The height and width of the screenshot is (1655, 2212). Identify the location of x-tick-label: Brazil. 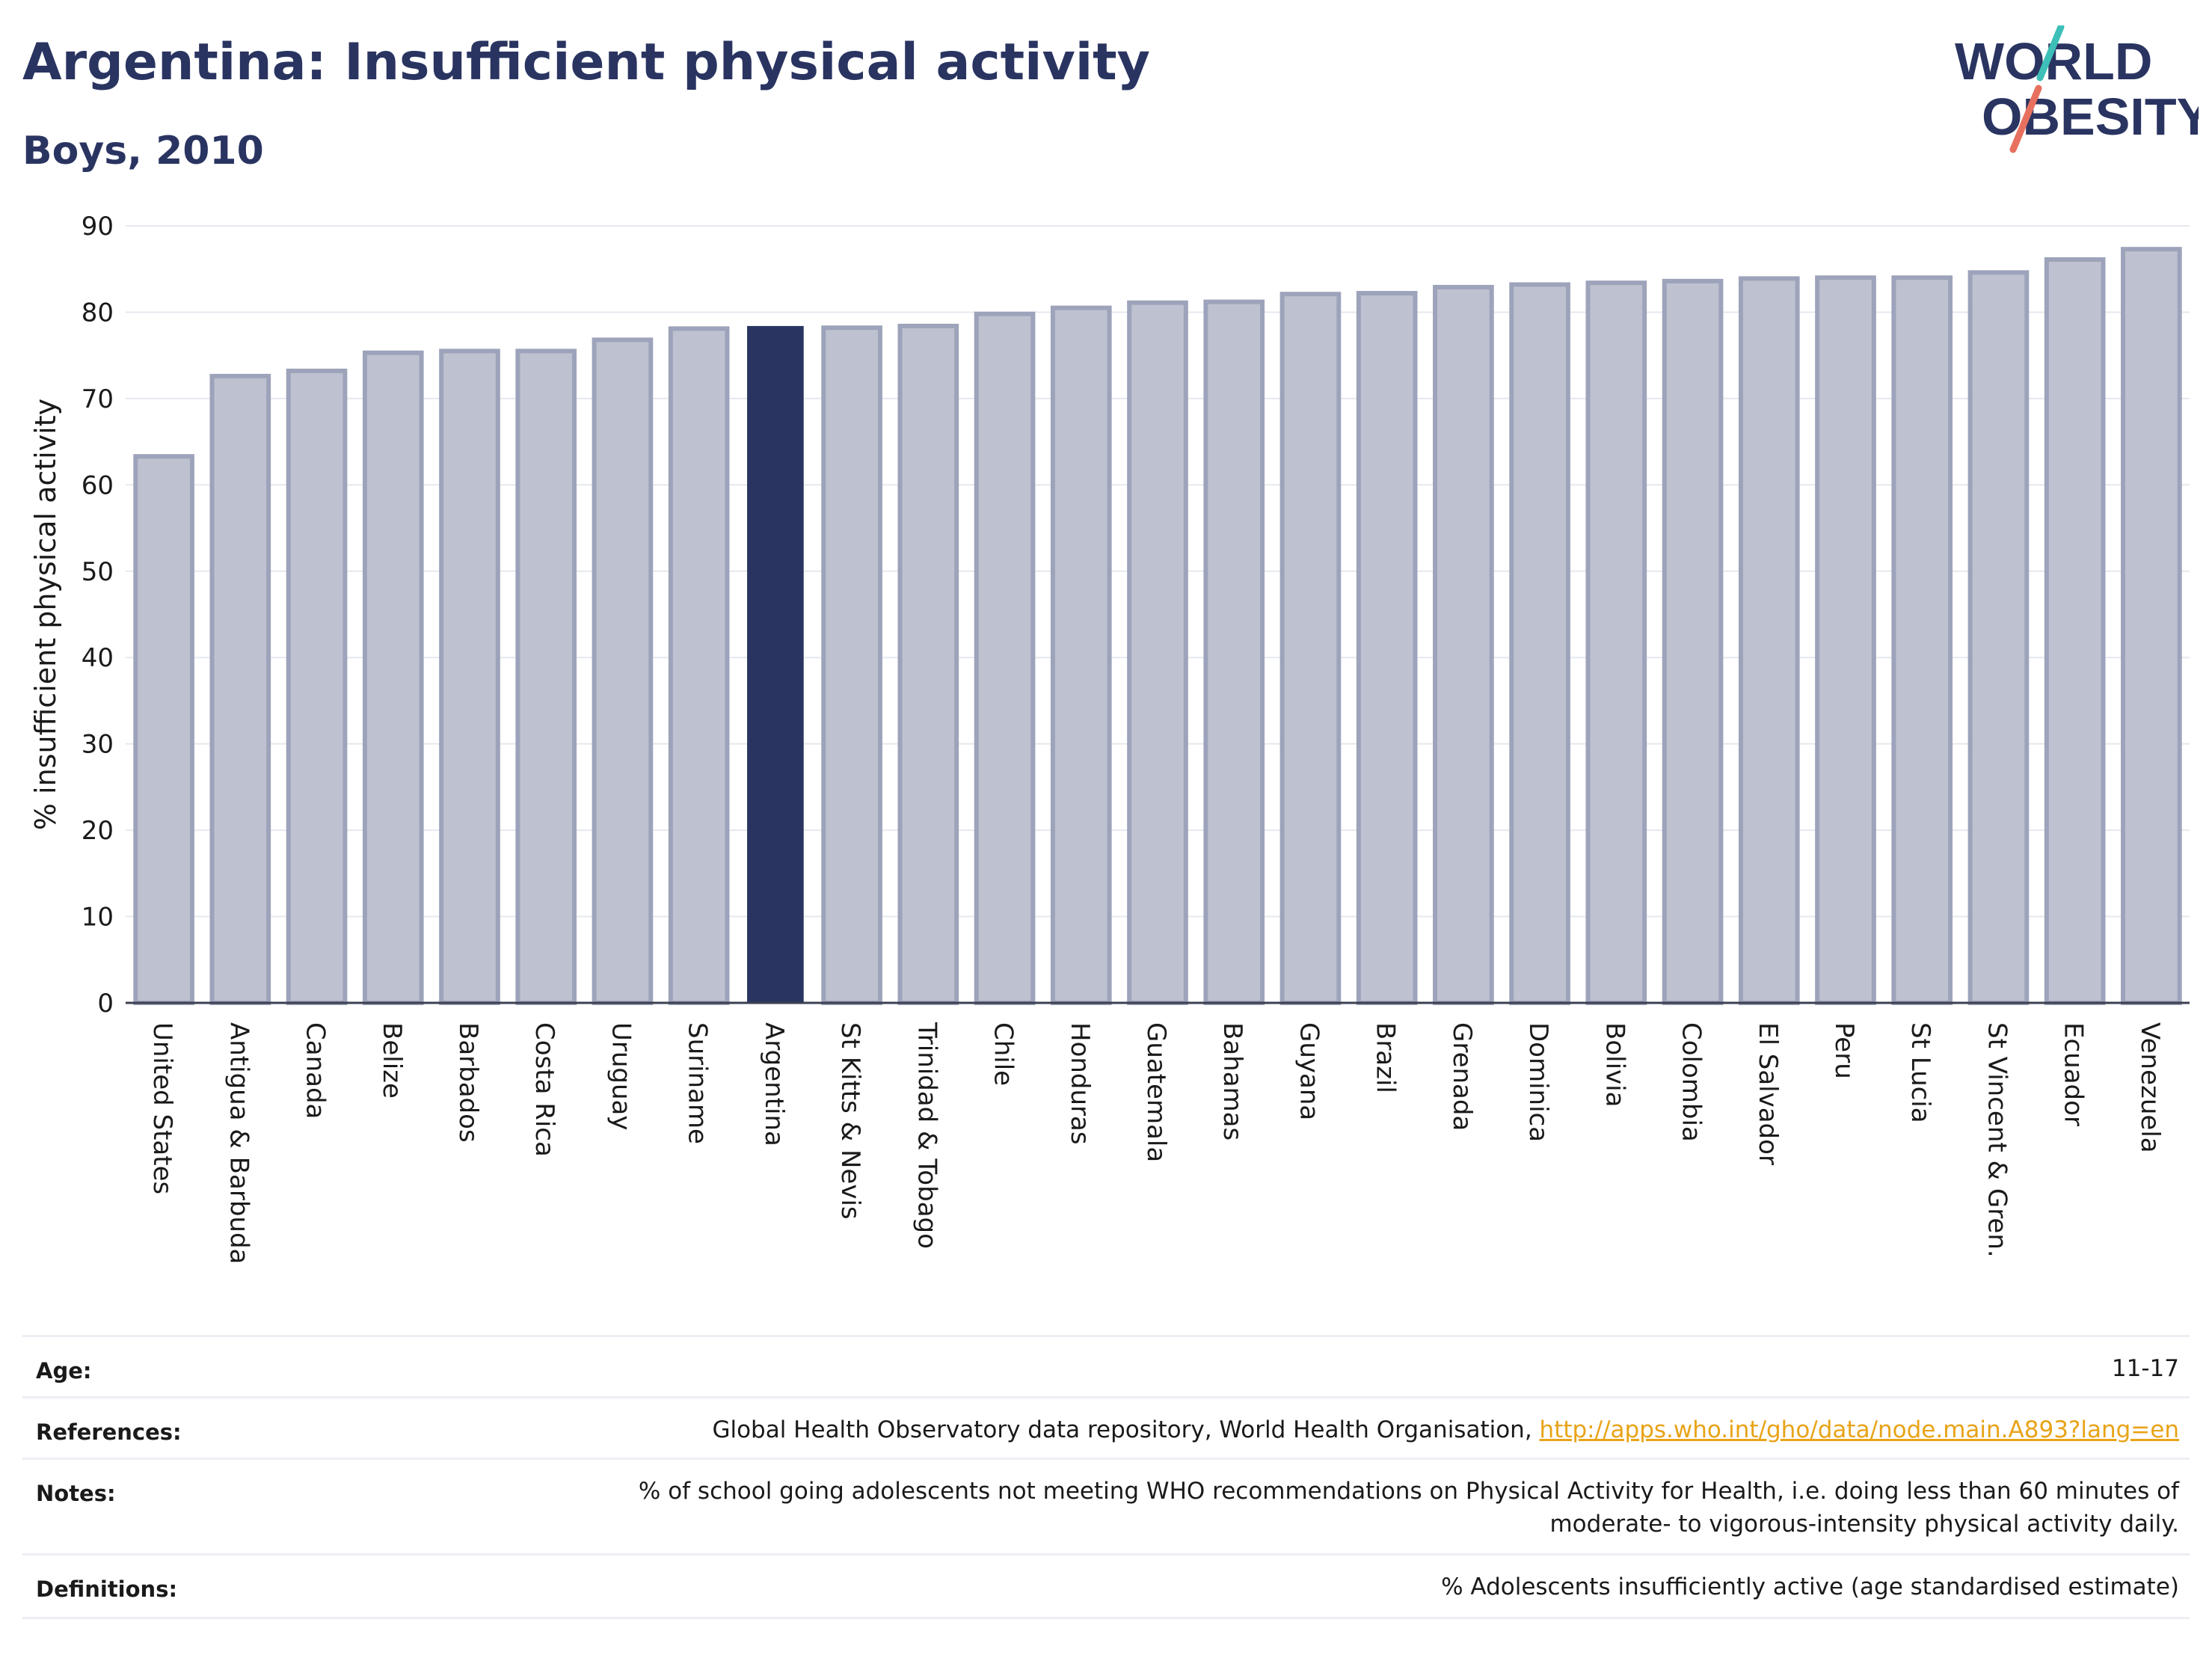
(1386, 1057).